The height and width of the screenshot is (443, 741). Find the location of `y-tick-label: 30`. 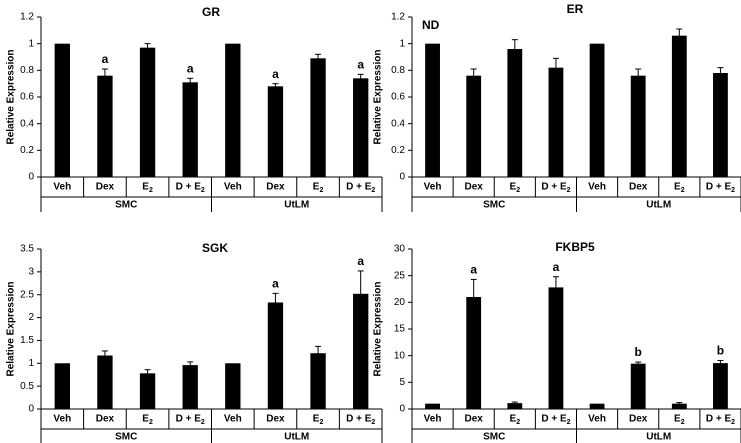

y-tick-label: 30 is located at coordinates (400, 249).